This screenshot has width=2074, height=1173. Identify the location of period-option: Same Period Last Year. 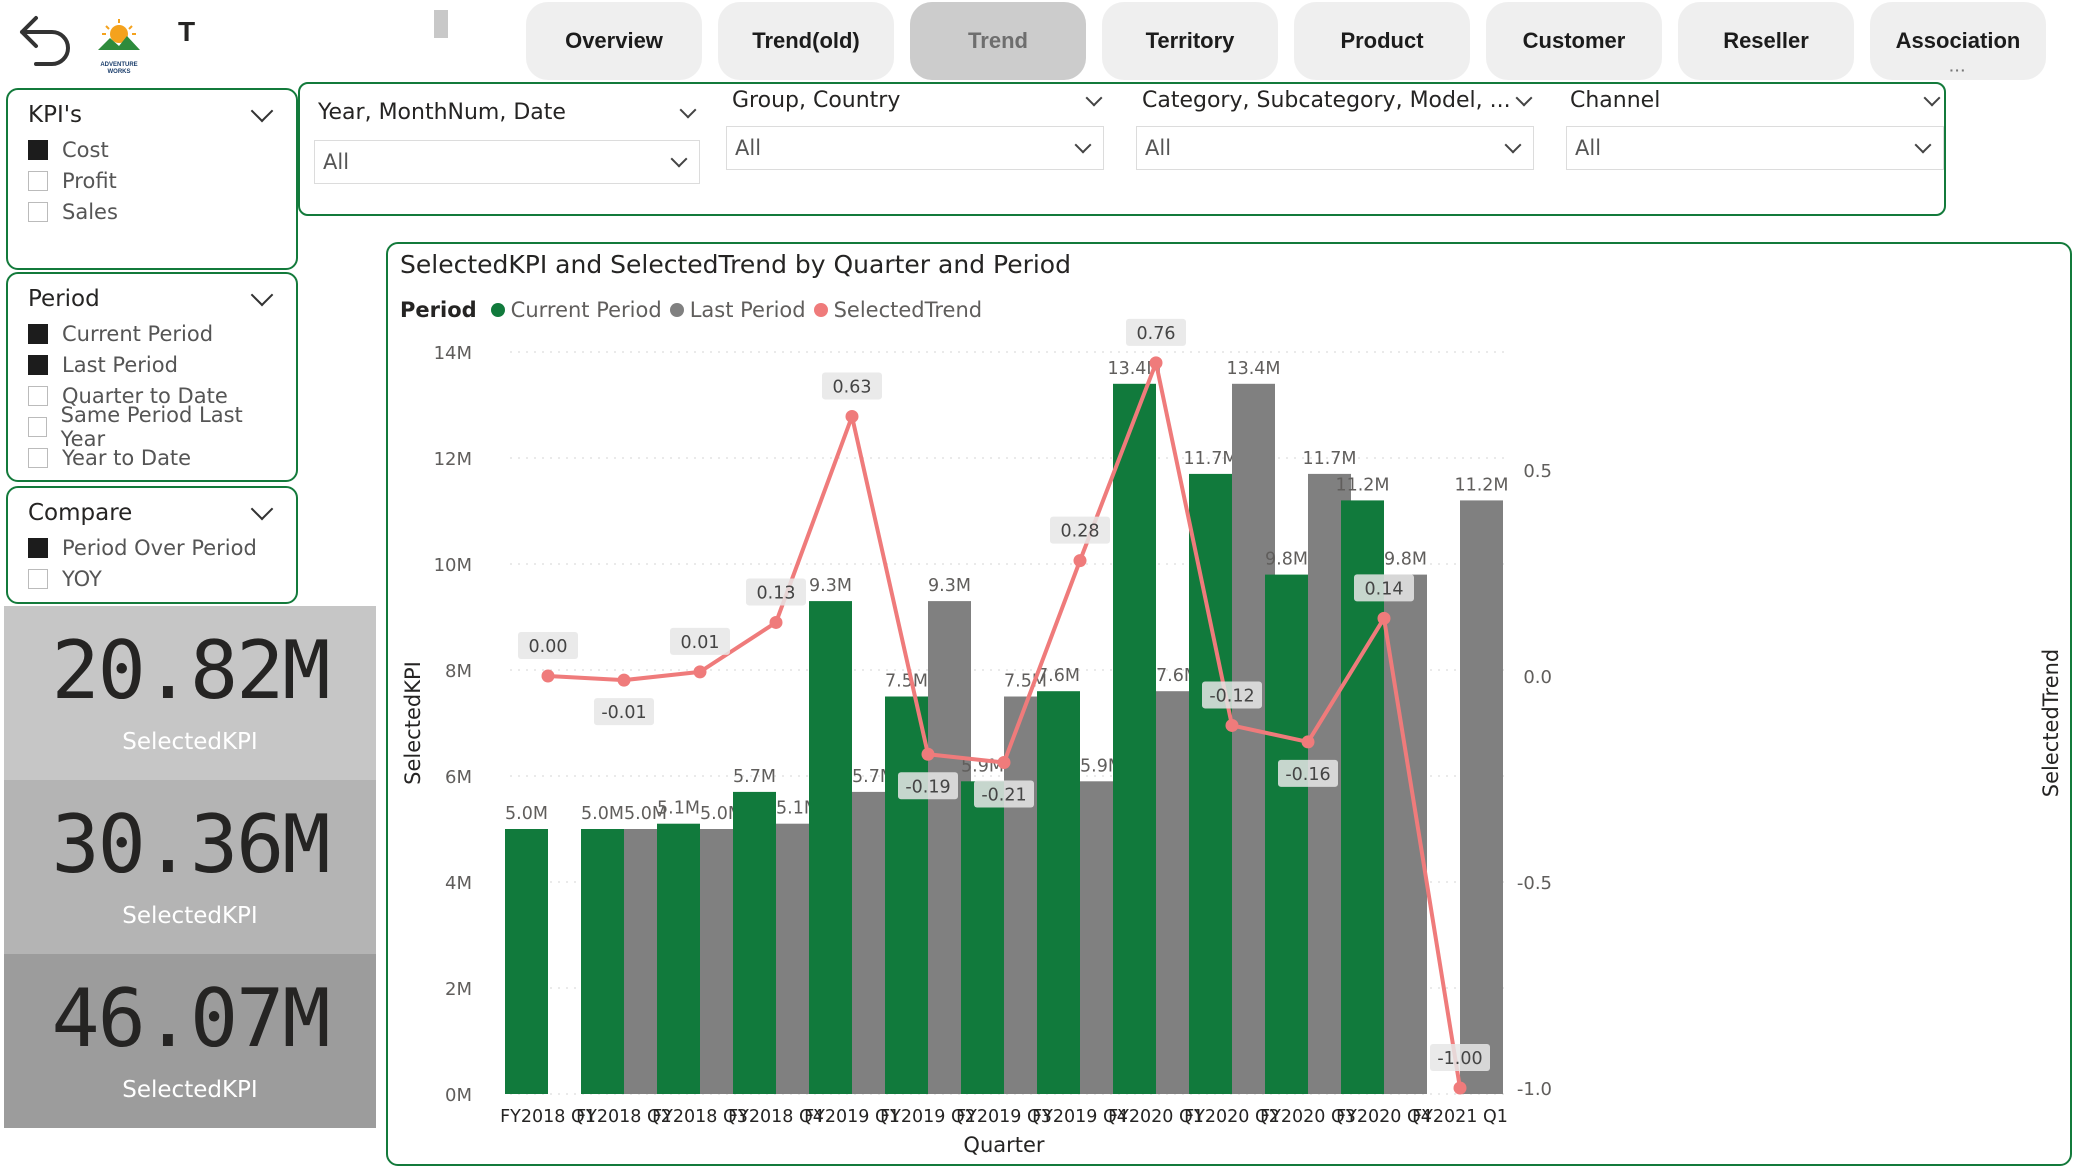
(152, 427).